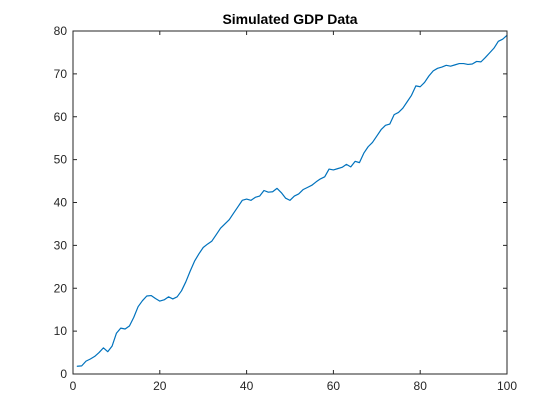 The height and width of the screenshot is (420, 560). I want to click on x-tick-label: 40, so click(247, 386).